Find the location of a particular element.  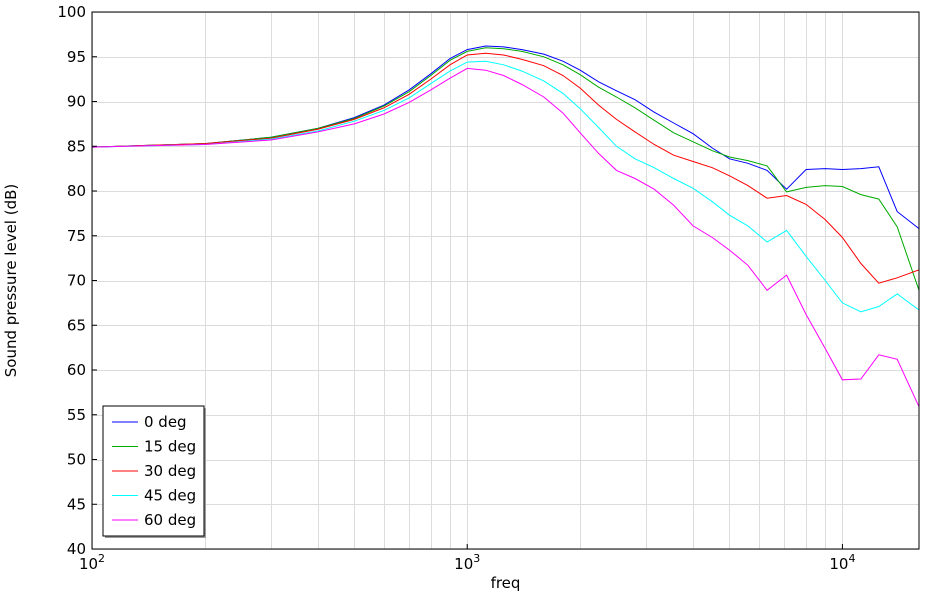

y-tick-label: 85 is located at coordinates (76, 146).